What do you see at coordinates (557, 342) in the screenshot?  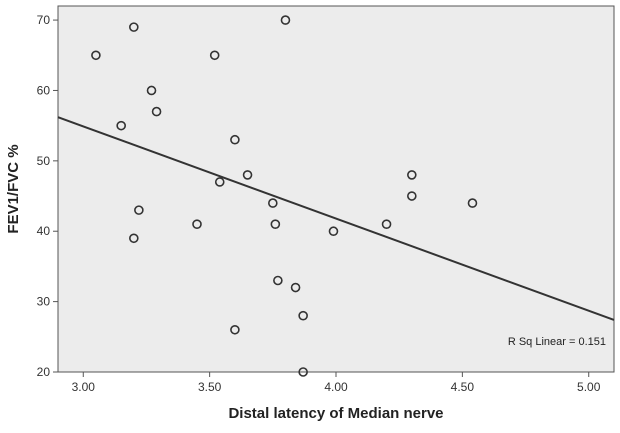 I see `r-squared-annotation: R Sq Linear = 0.151` at bounding box center [557, 342].